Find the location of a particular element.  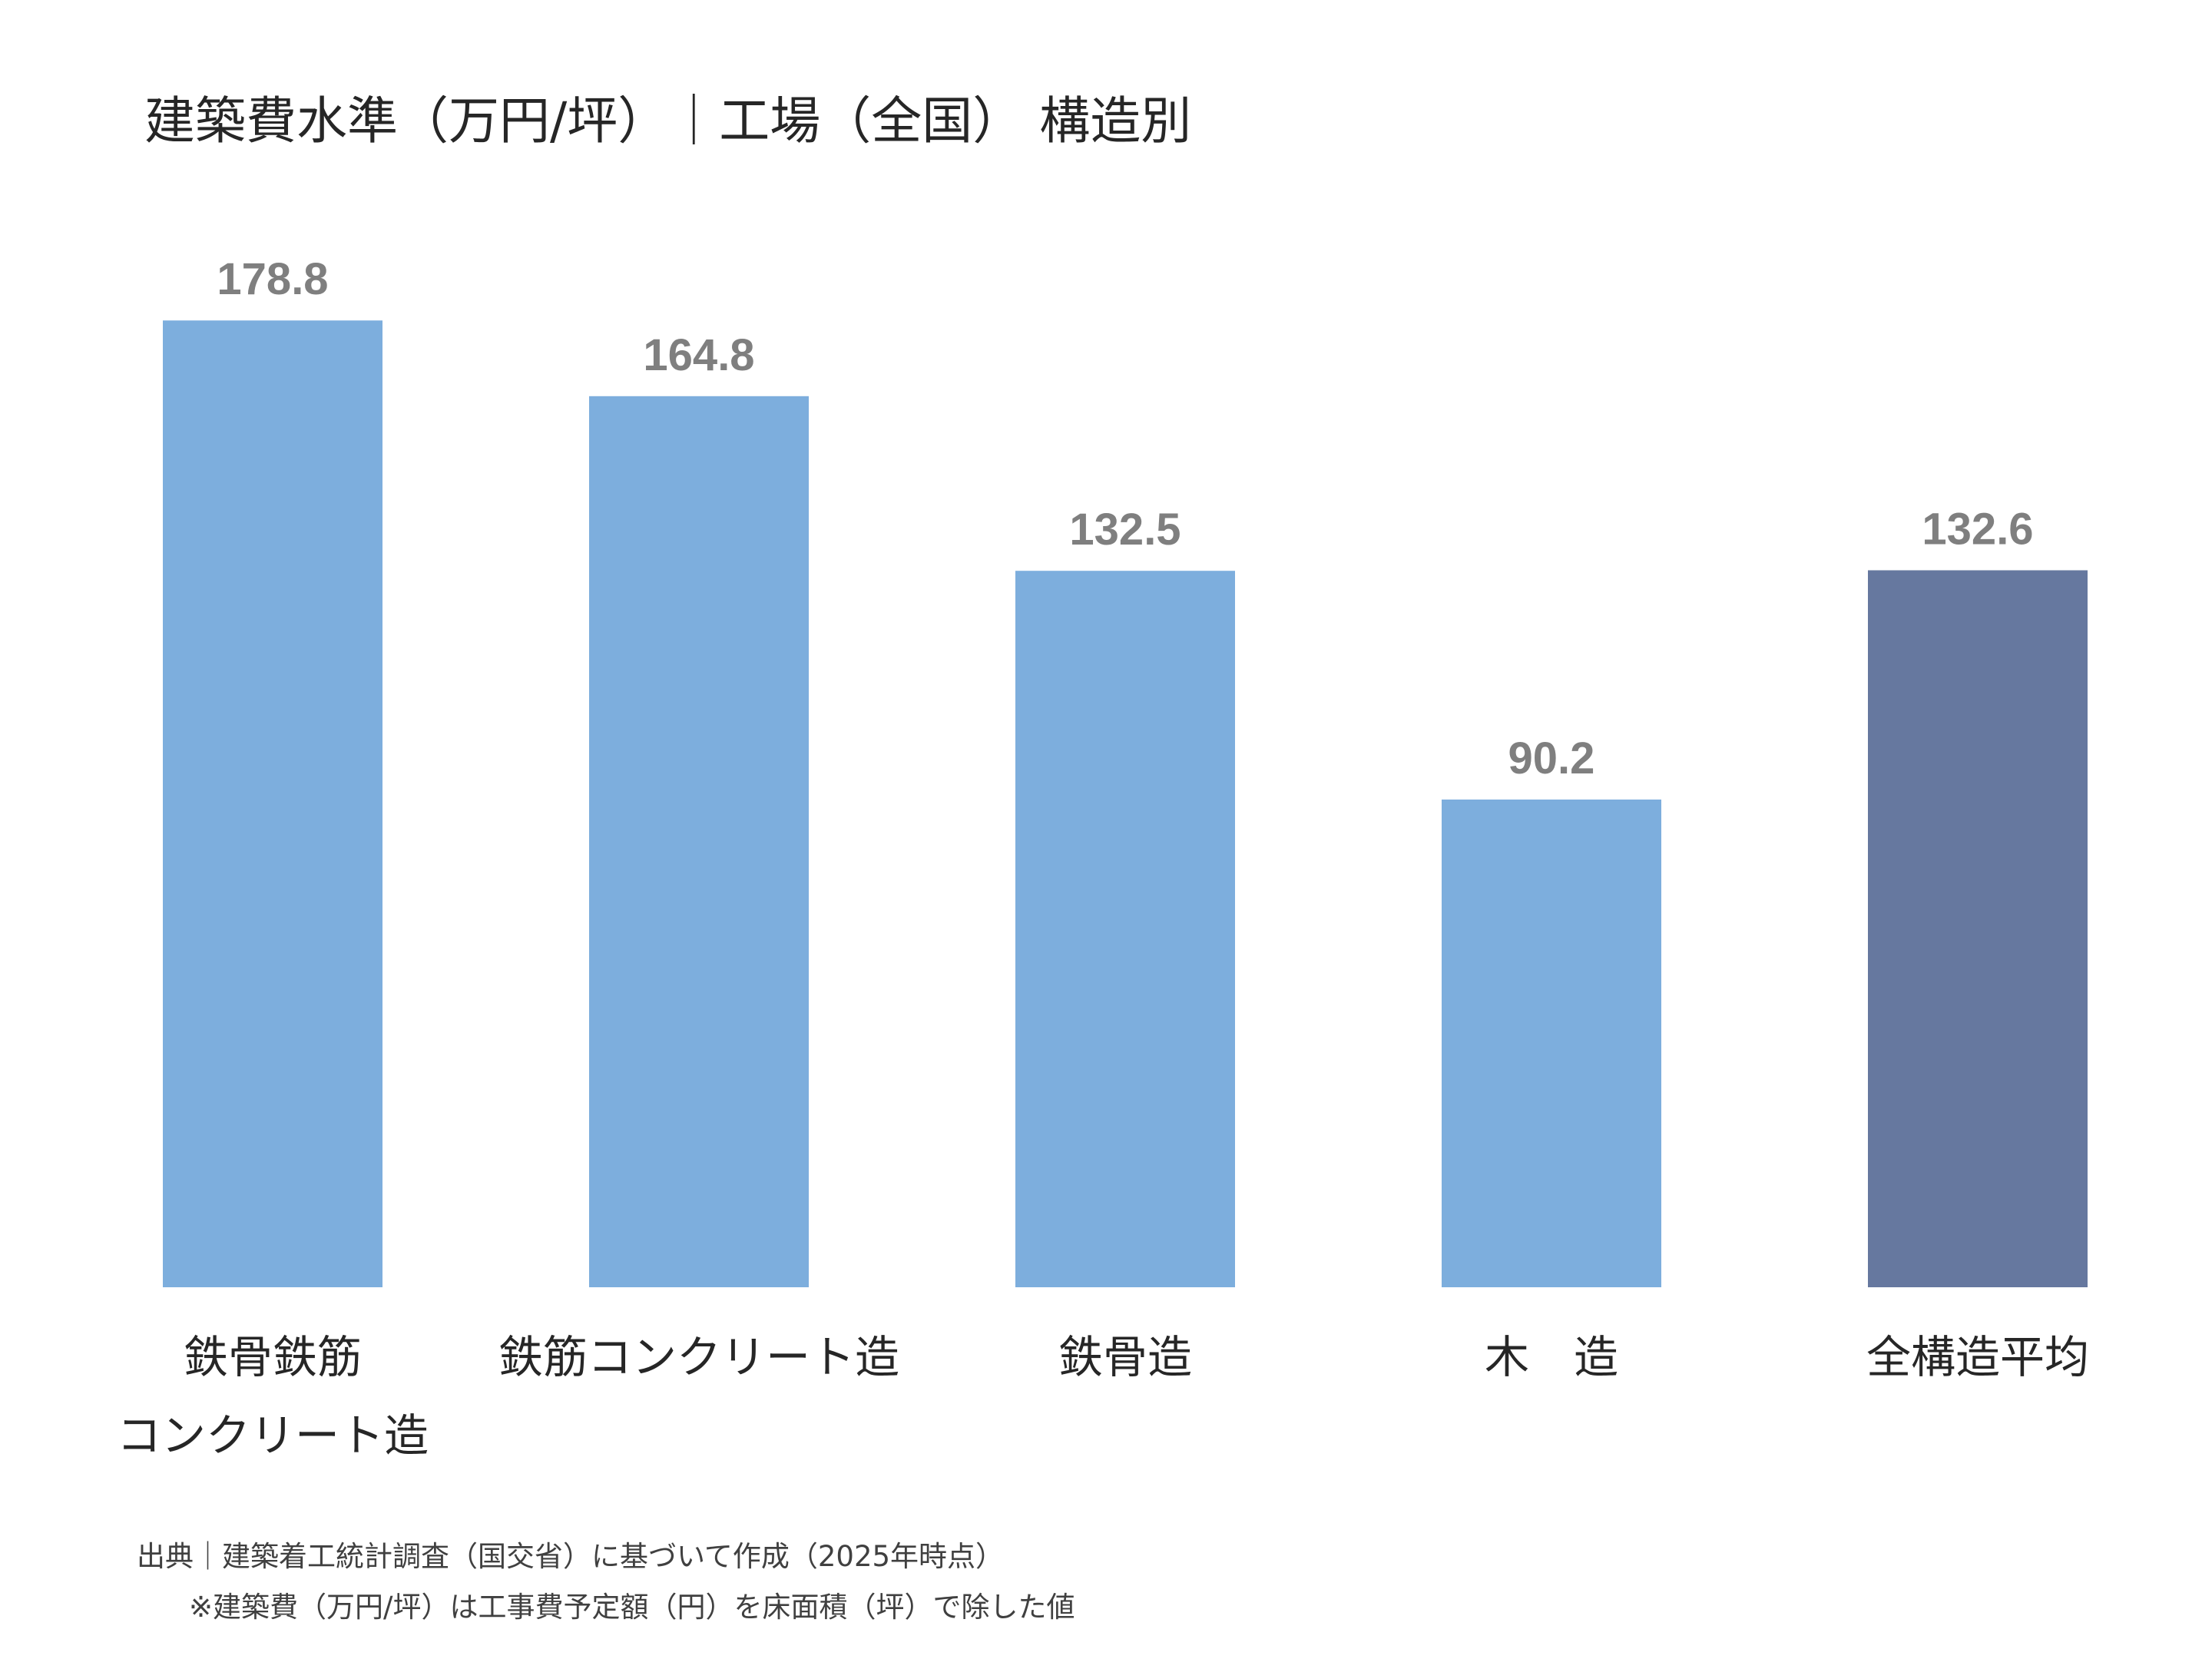

chart-title: 建築費水準（万円/坪）｜工場（全国） 構造別 is located at coordinates (668, 121).